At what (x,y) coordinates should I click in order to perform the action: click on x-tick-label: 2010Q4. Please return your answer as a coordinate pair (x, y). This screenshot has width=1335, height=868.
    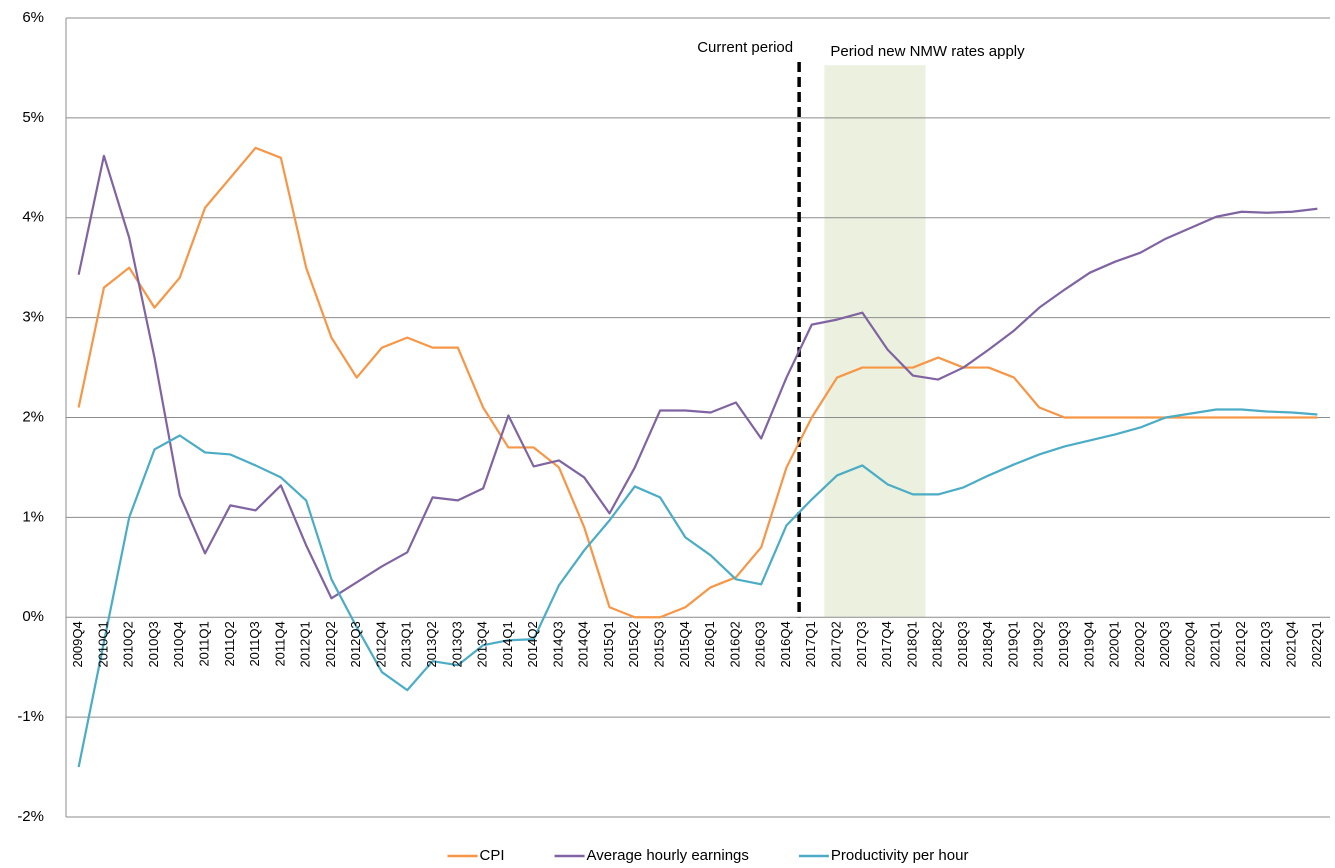
    Looking at the image, I should click on (178, 644).